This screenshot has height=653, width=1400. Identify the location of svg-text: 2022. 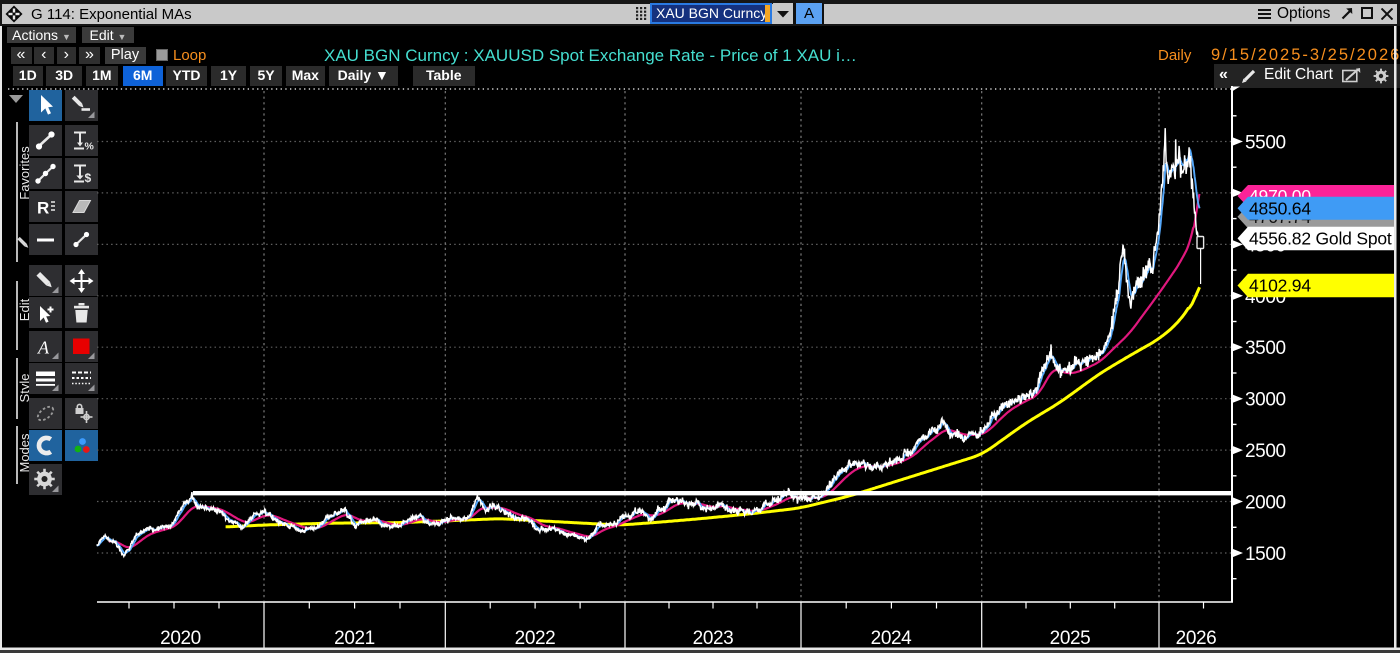
(535, 638).